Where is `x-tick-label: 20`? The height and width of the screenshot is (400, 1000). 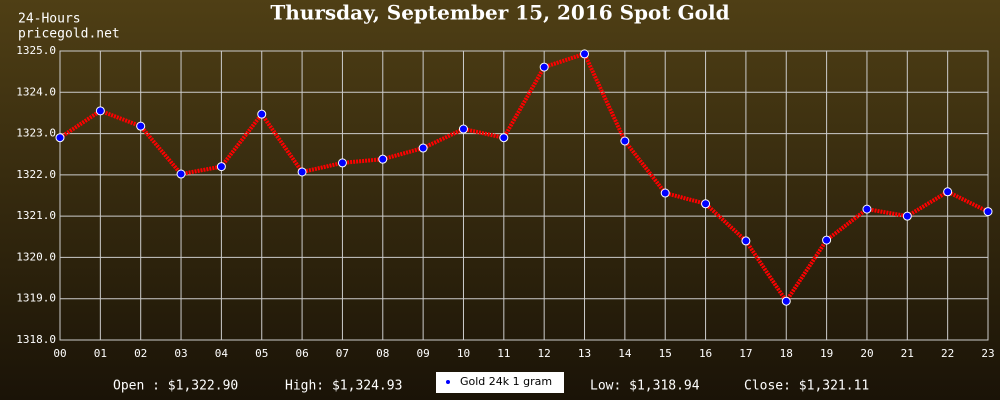
x-tick-label: 20 is located at coordinates (866, 353).